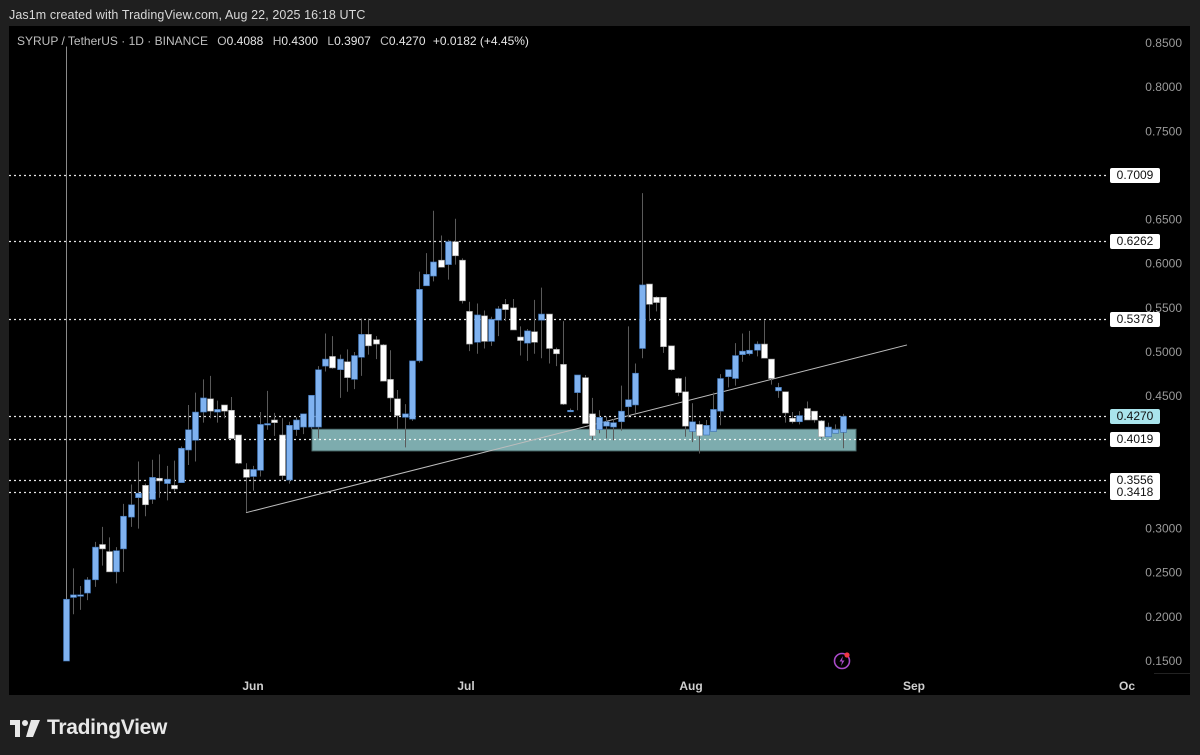  What do you see at coordinates (1163, 87) in the screenshot?
I see `price-tick: 0.8000` at bounding box center [1163, 87].